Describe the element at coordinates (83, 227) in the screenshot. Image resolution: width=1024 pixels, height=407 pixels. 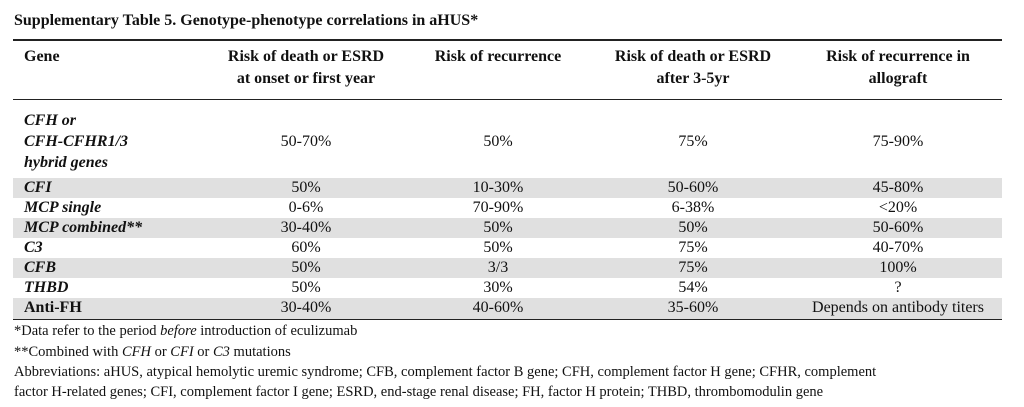
I see `gene-cell: MCP combined**` at that location.